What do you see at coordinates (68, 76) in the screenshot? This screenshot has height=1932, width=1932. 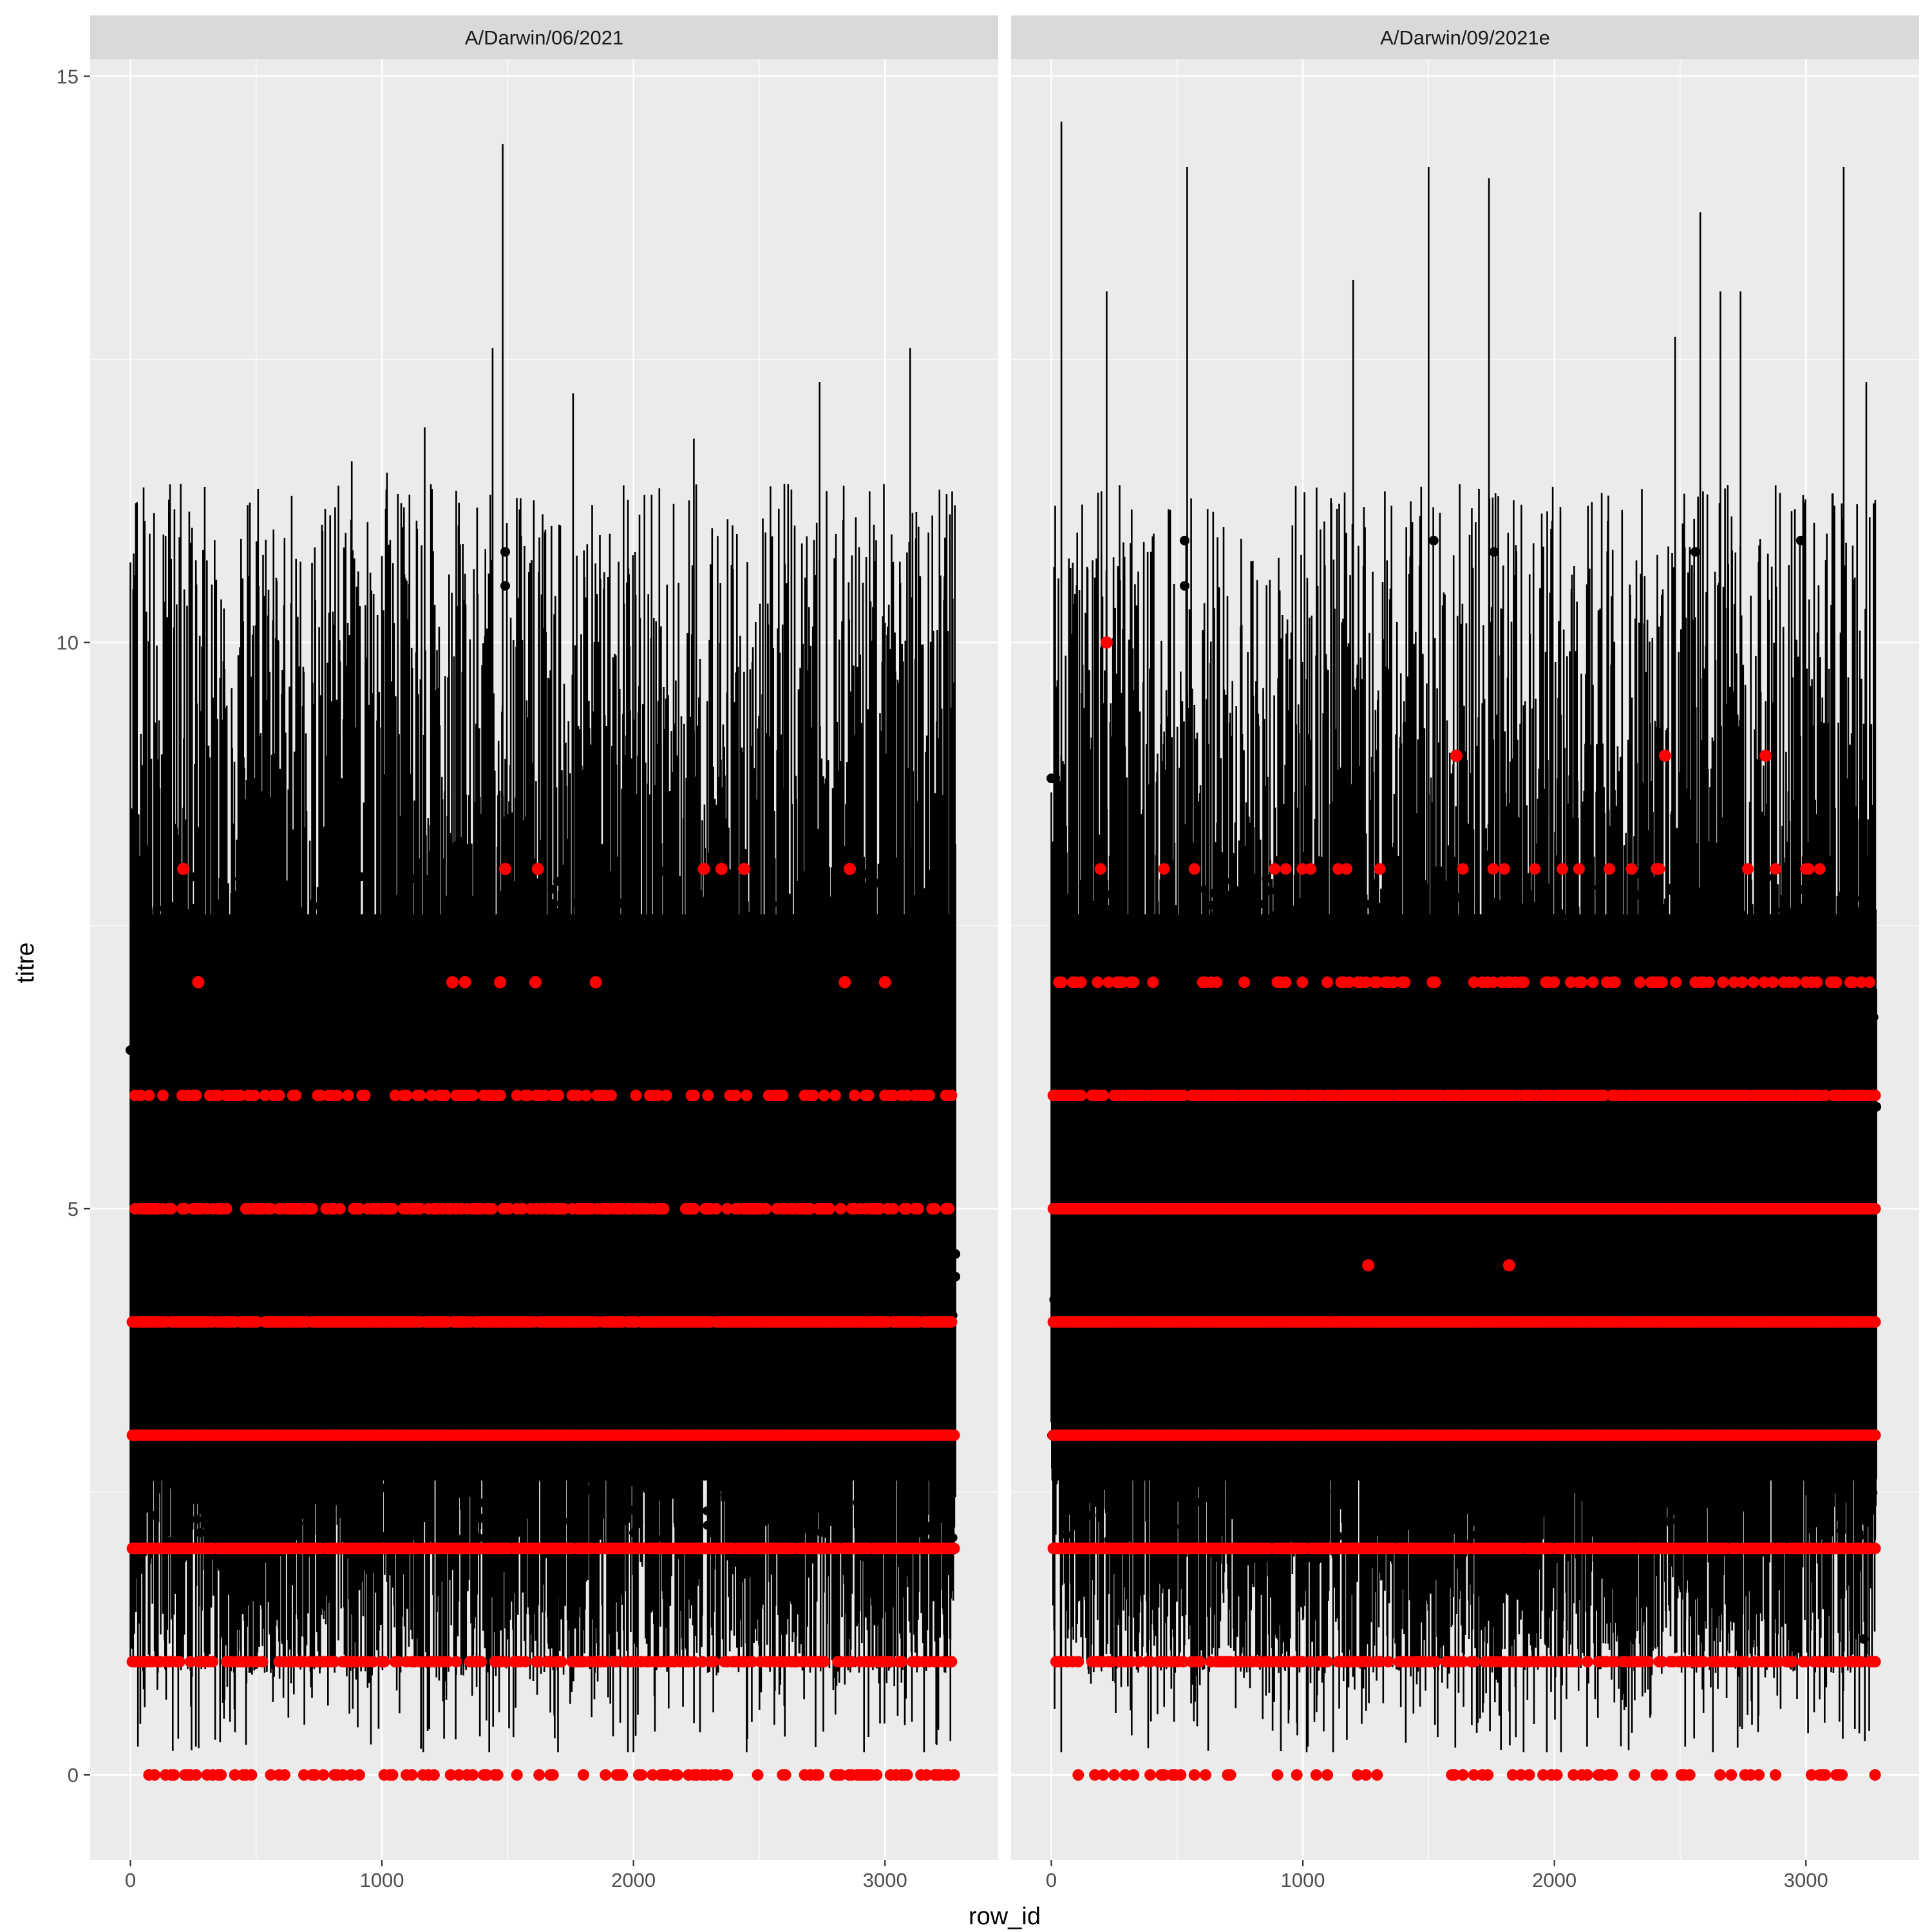 I see `y-tick-label: 15` at bounding box center [68, 76].